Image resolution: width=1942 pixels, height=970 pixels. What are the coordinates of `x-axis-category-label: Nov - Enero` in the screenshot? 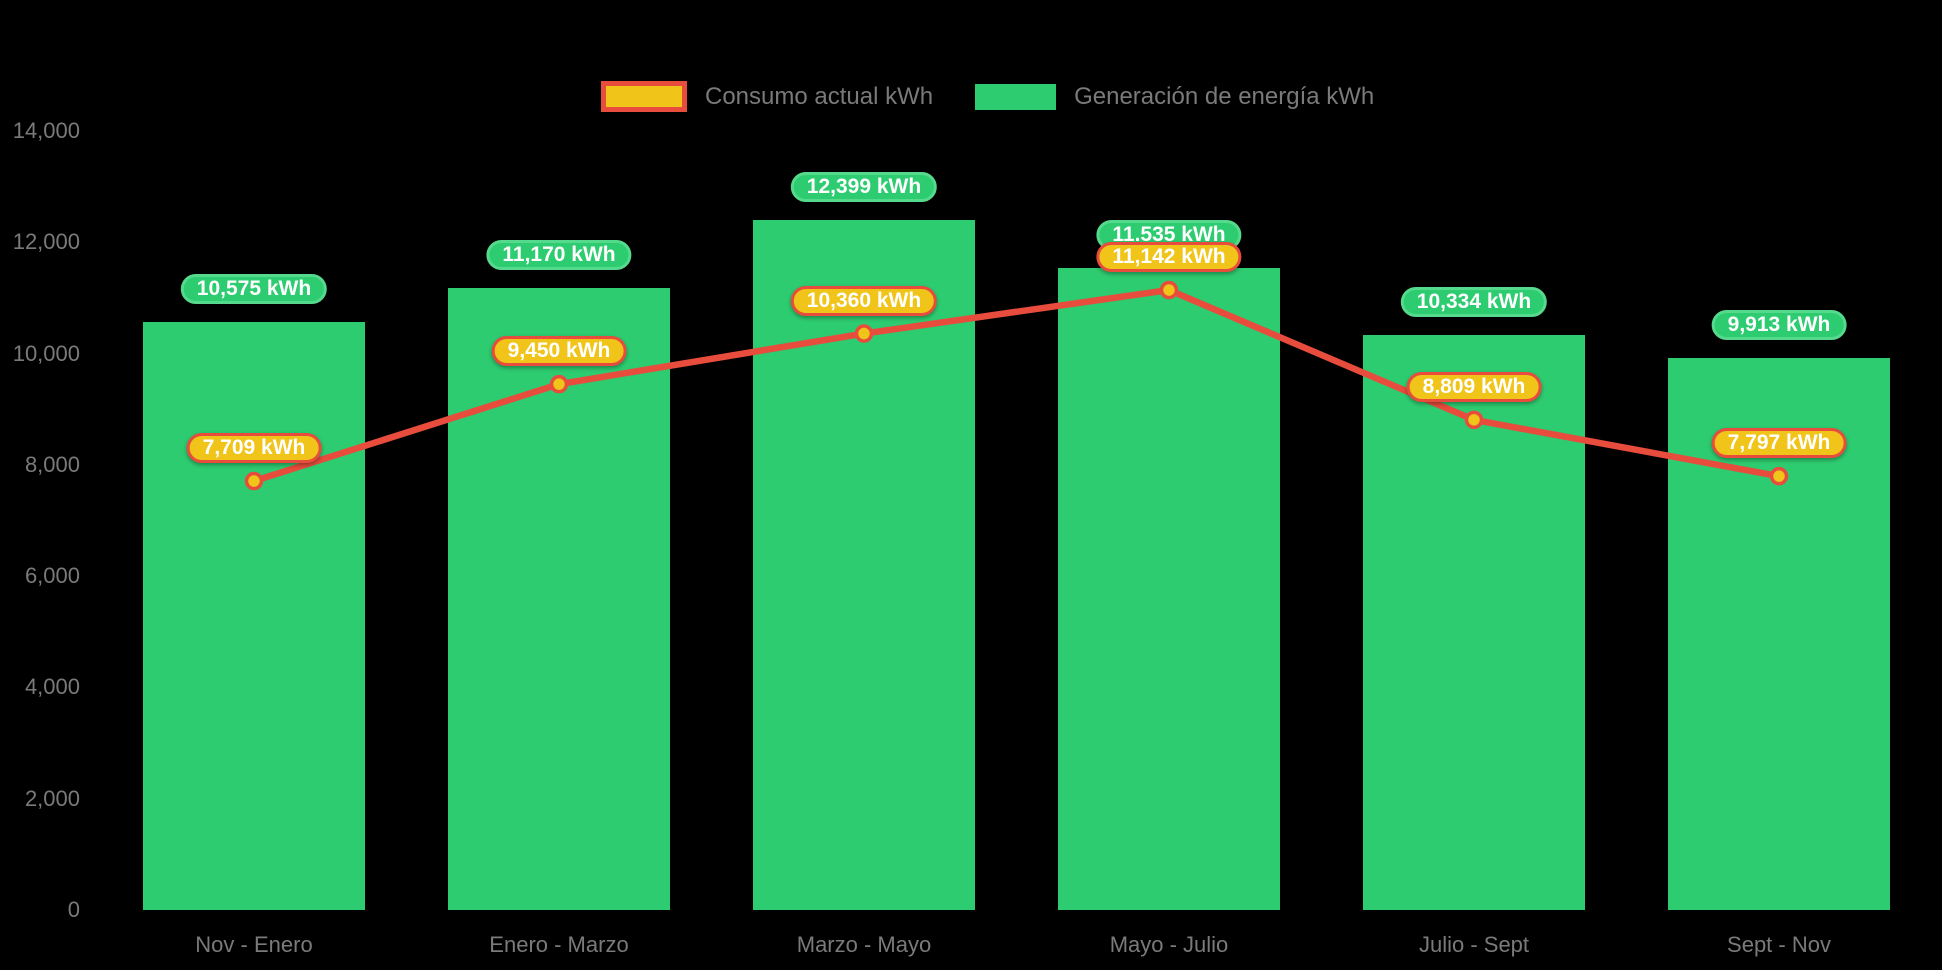 It's located at (254, 944).